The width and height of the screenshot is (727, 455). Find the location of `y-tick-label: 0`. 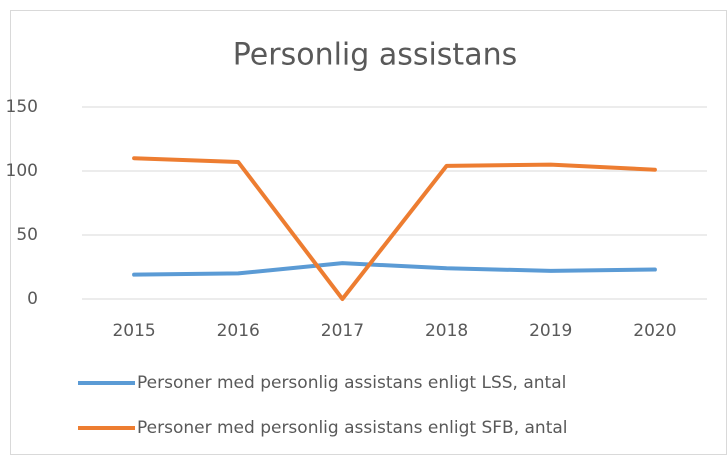

y-tick-label: 0 is located at coordinates (32, 299).